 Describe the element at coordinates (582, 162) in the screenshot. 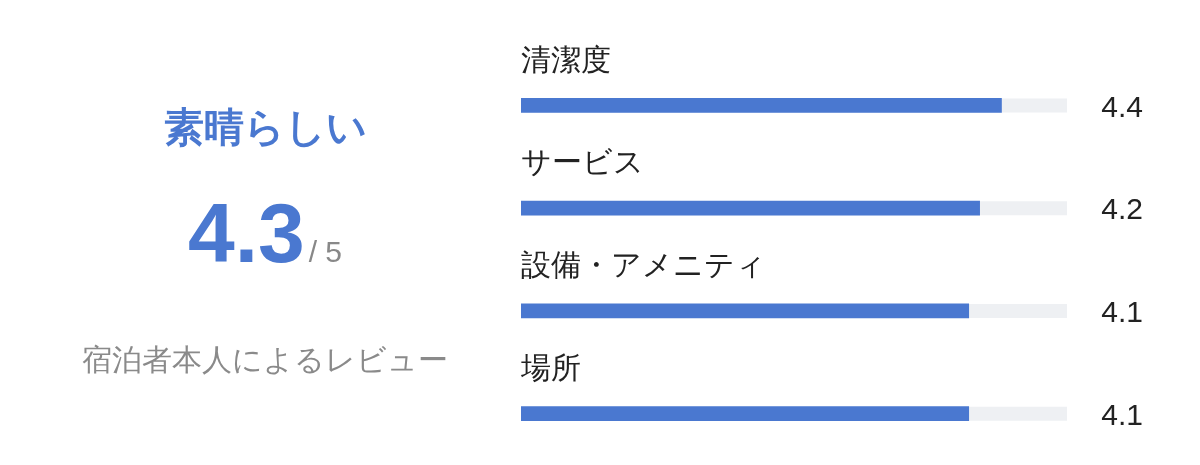

I see `y-tick-label: サービス` at that location.